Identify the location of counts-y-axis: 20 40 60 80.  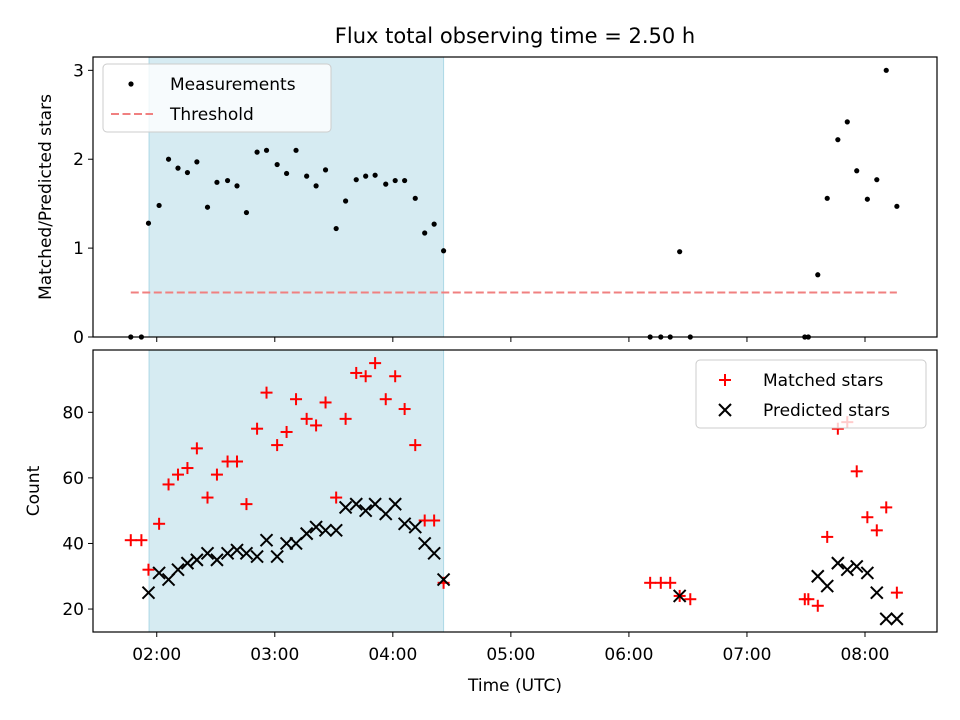
(77, 511).